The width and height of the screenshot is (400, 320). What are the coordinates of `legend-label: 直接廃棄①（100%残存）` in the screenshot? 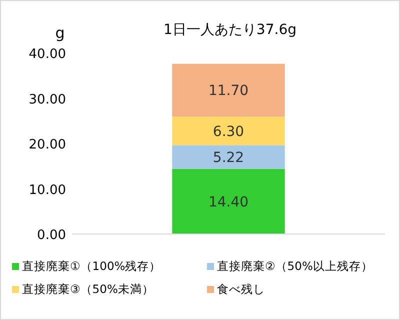 It's located at (92, 266).